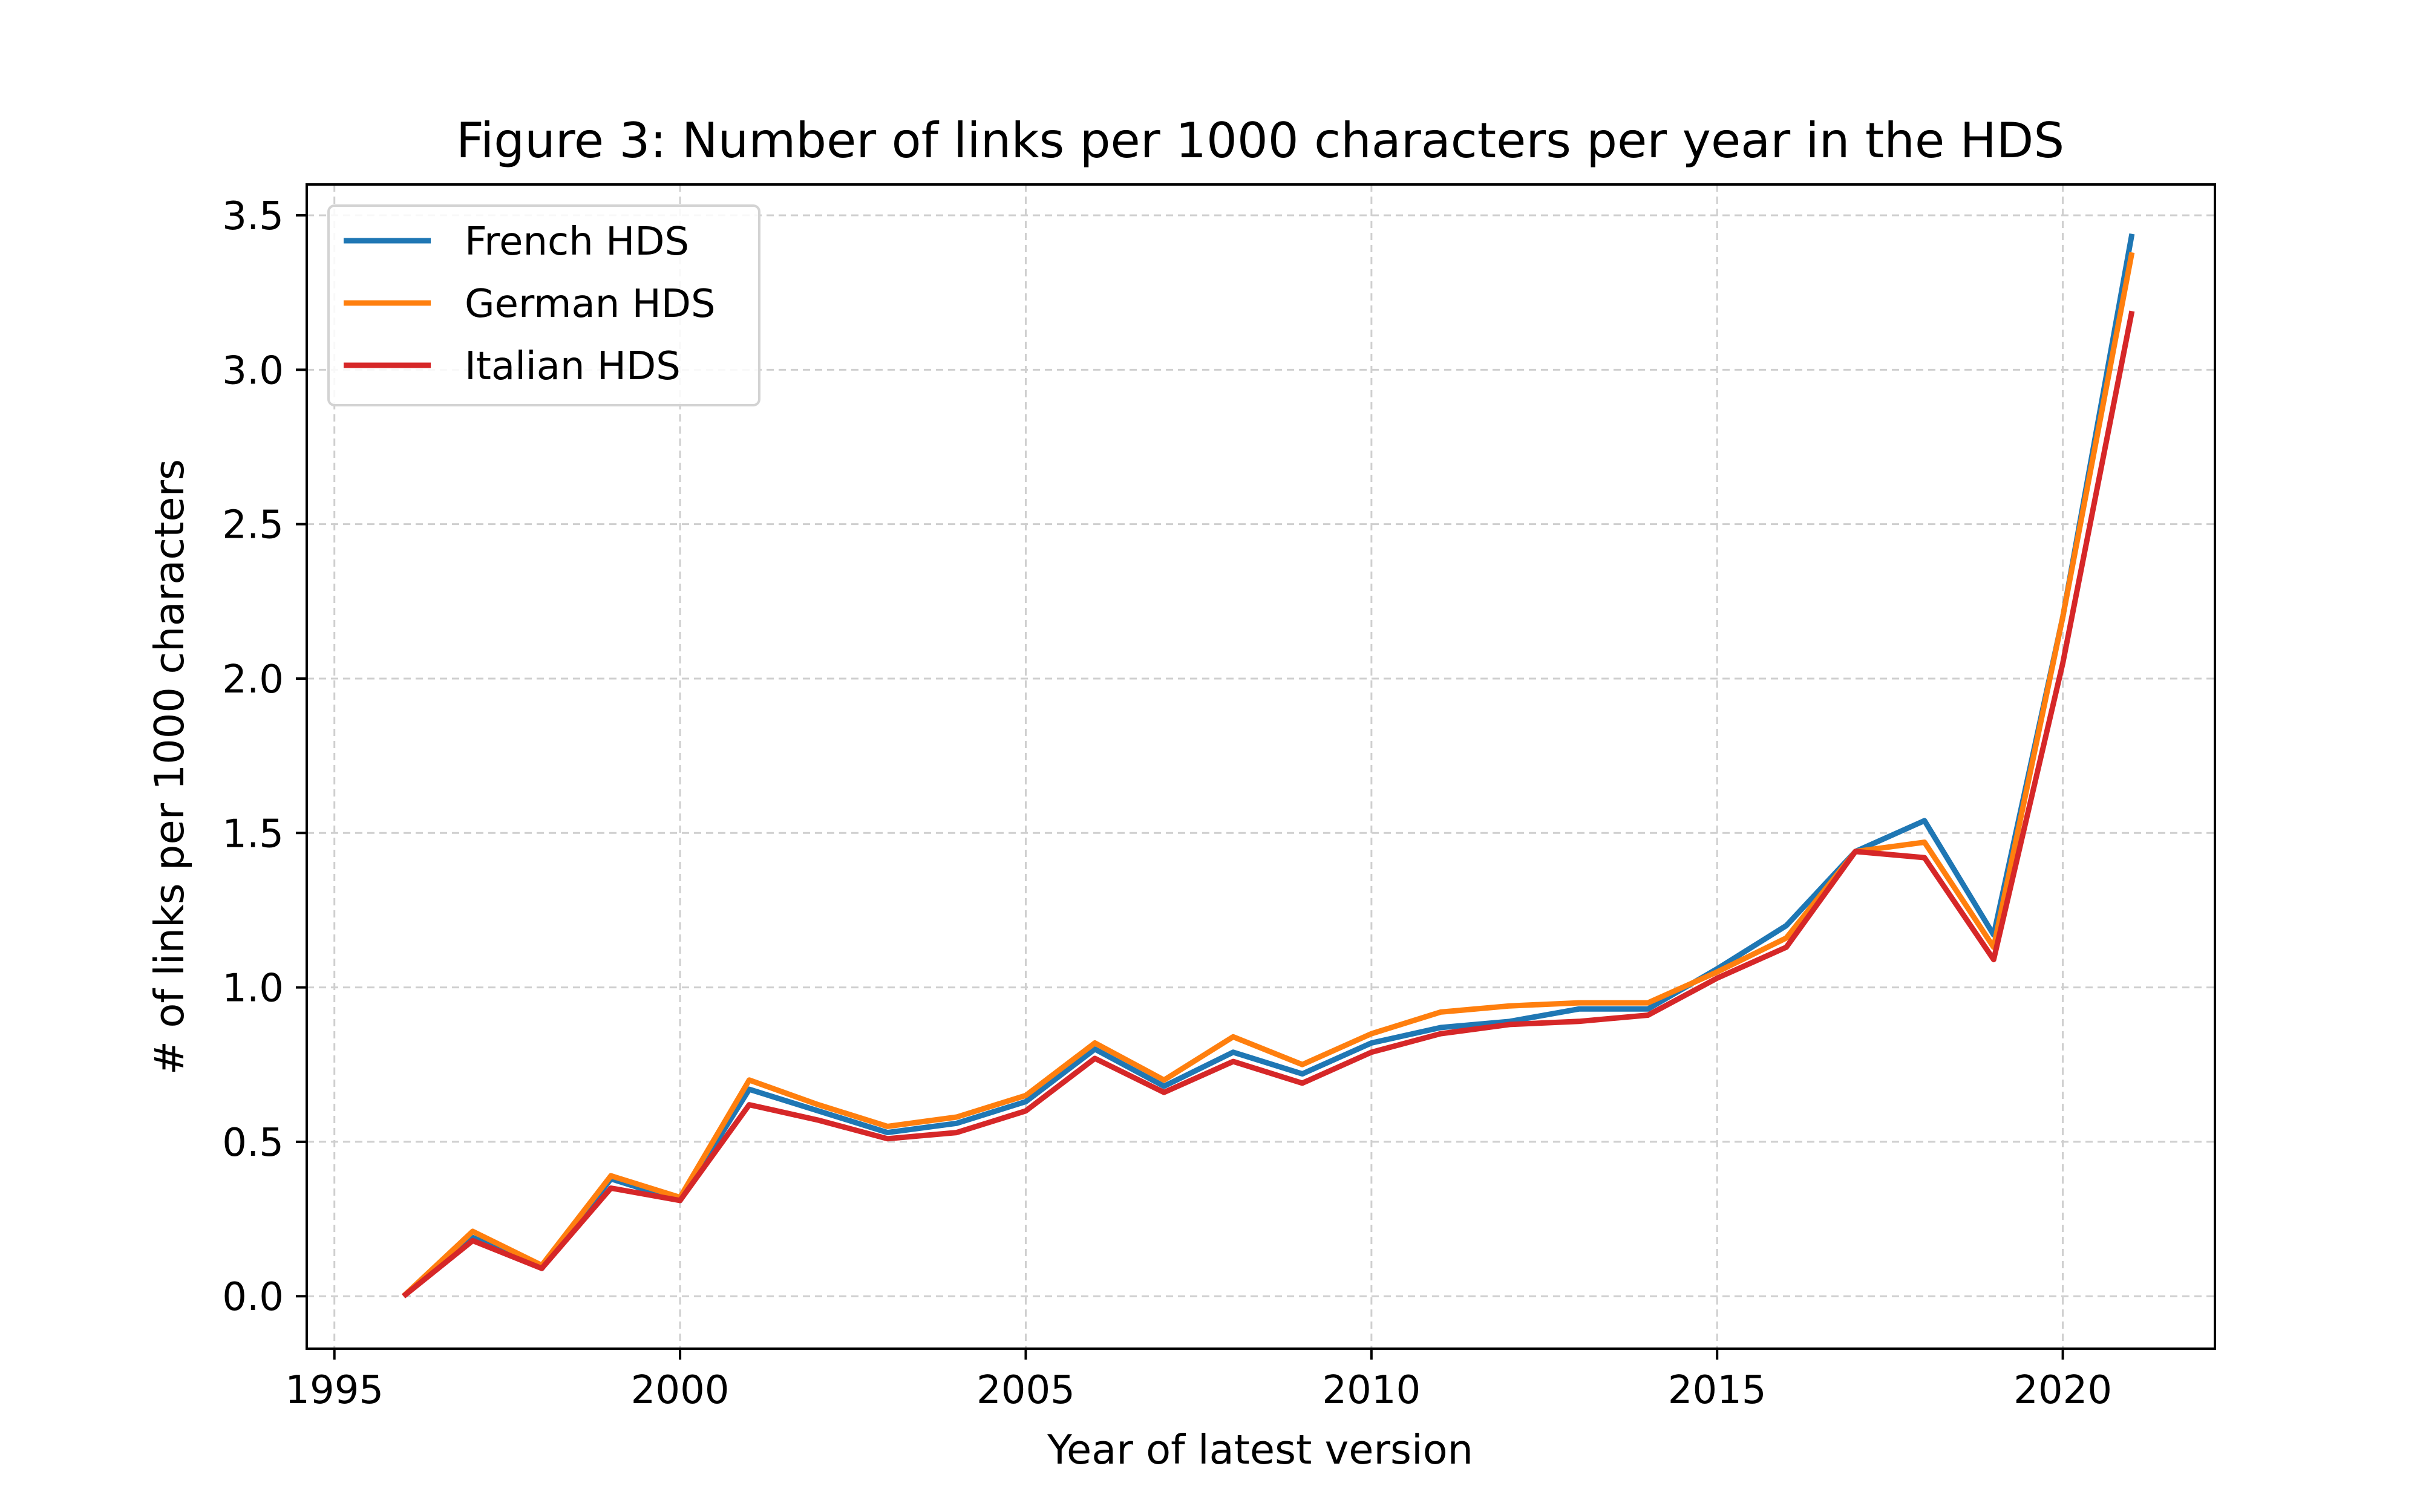  Describe the element at coordinates (169, 767) in the screenshot. I see `y-axis-label: # of links per 1000 characters` at that location.